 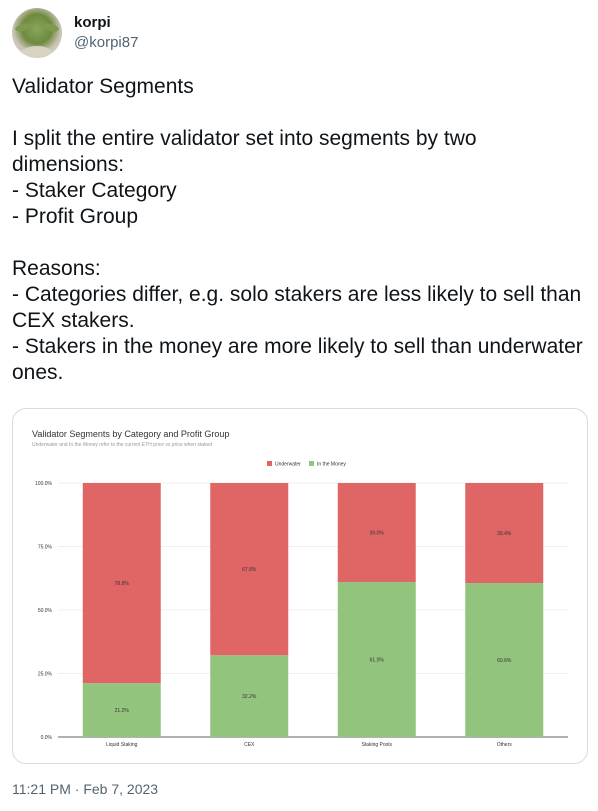 I want to click on data-label: 60.6%, so click(x=504, y=661).